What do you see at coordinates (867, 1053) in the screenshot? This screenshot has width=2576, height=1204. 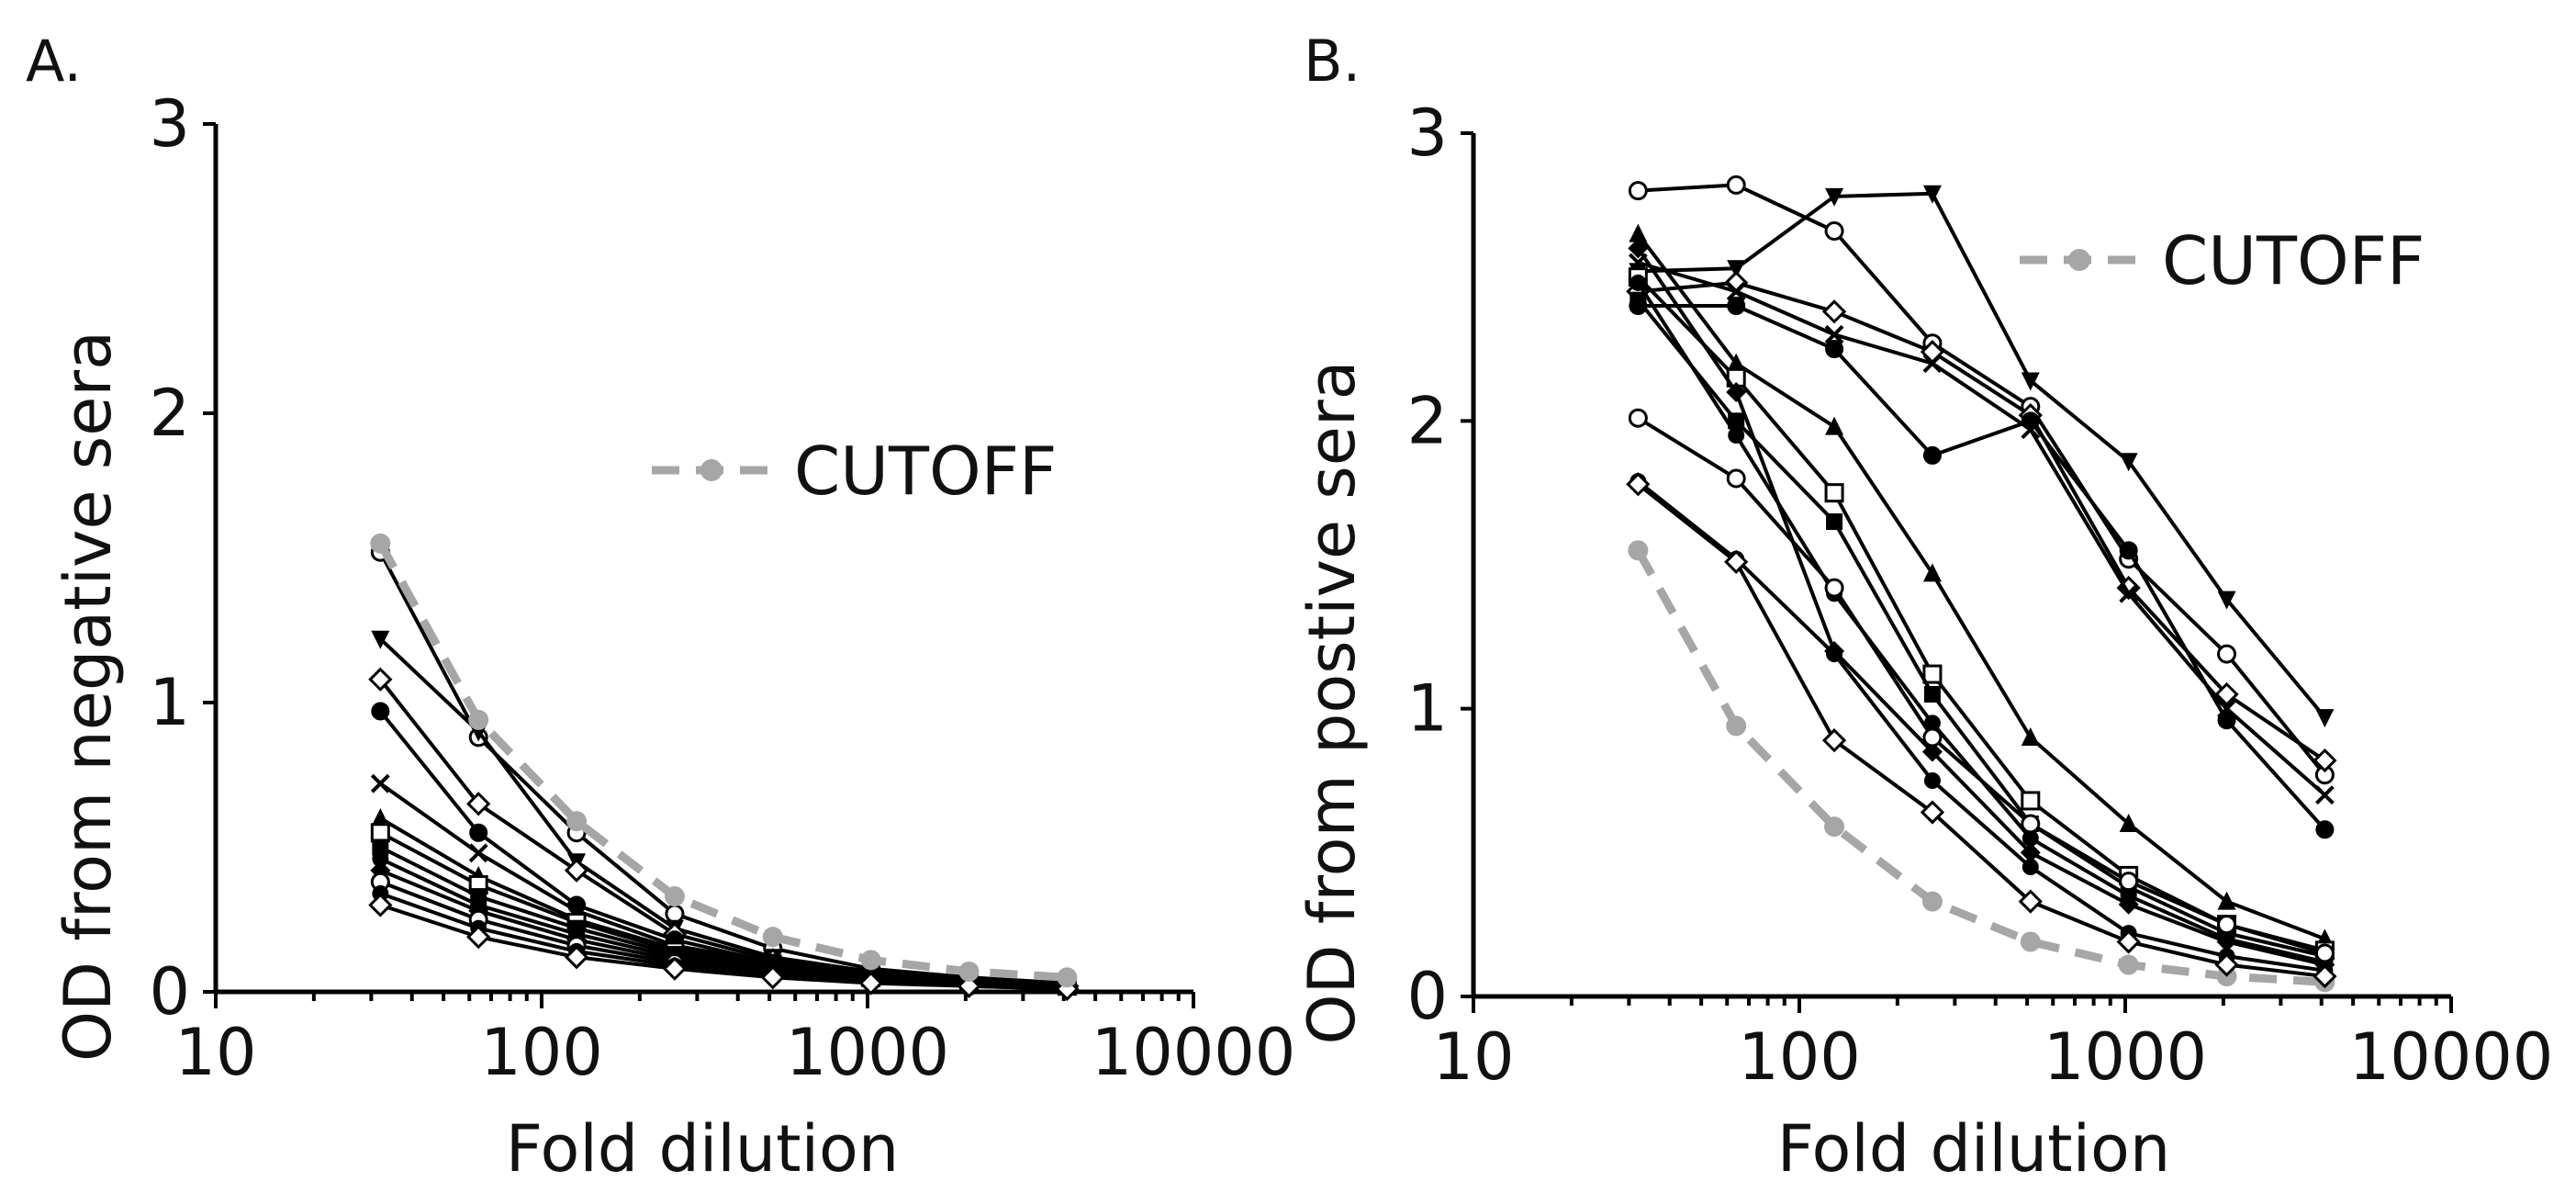 I see `x-tick-label-a: 1000` at bounding box center [867, 1053].